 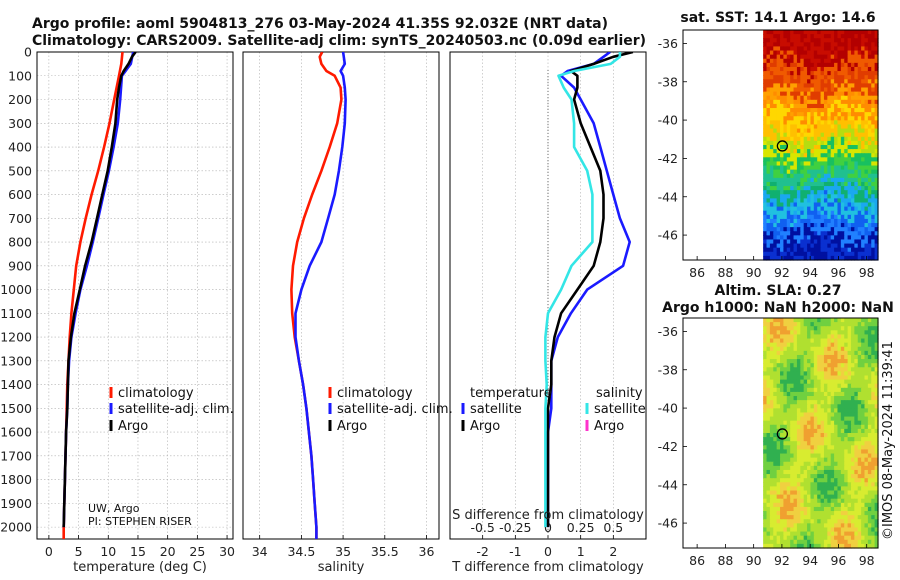 I want to click on y-tick-label: 2000, so click(x=16, y=527).